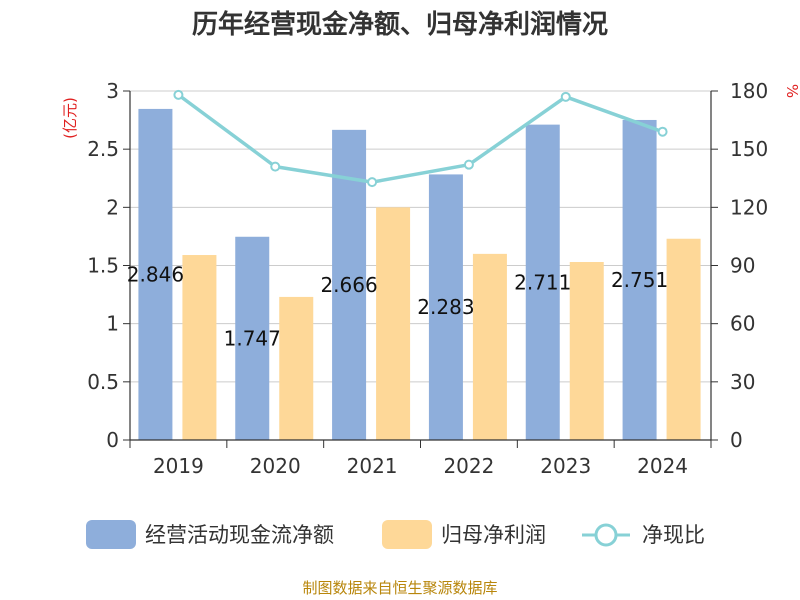 This screenshot has width=800, height=600. Describe the element at coordinates (749, 207) in the screenshot. I see `y-right-tick-label: 120` at that location.